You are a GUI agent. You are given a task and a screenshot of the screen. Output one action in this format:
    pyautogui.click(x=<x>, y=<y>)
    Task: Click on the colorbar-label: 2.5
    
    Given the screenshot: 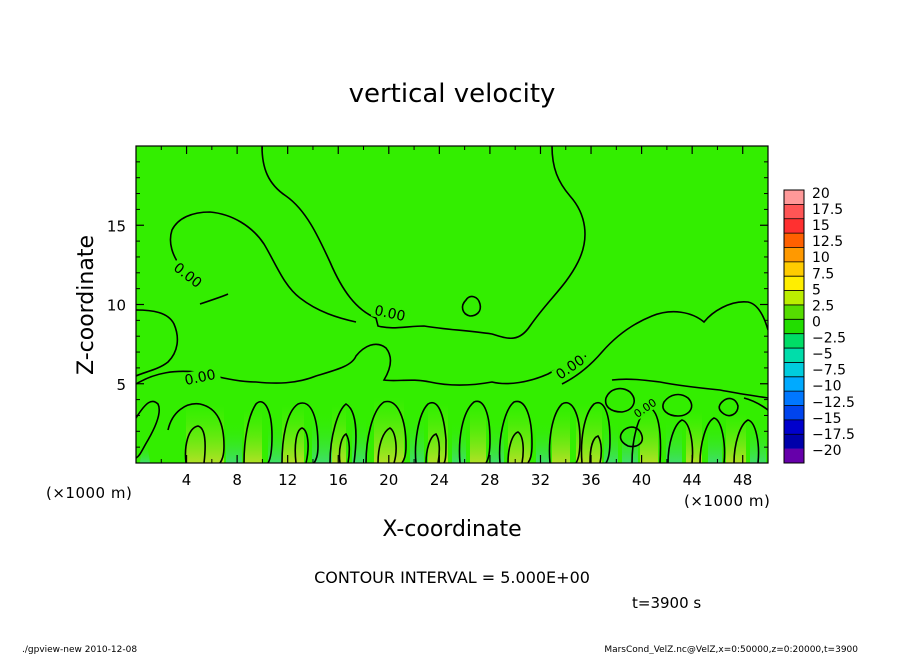 What is the action you would take?
    pyautogui.click(x=823, y=306)
    